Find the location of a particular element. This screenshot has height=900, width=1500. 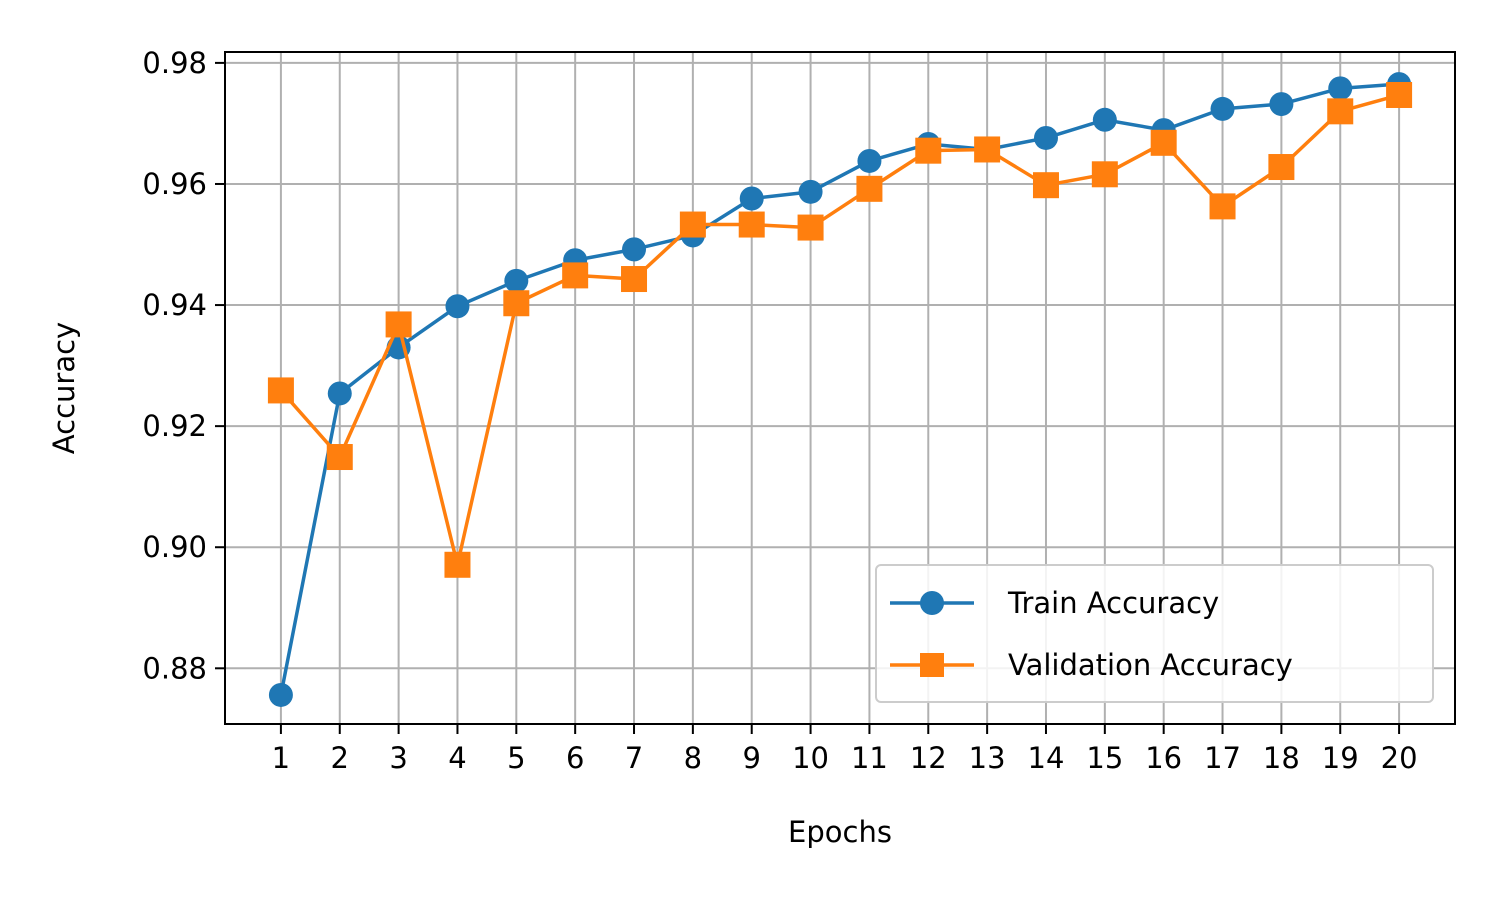

x-tick-label: 7 is located at coordinates (634, 758).